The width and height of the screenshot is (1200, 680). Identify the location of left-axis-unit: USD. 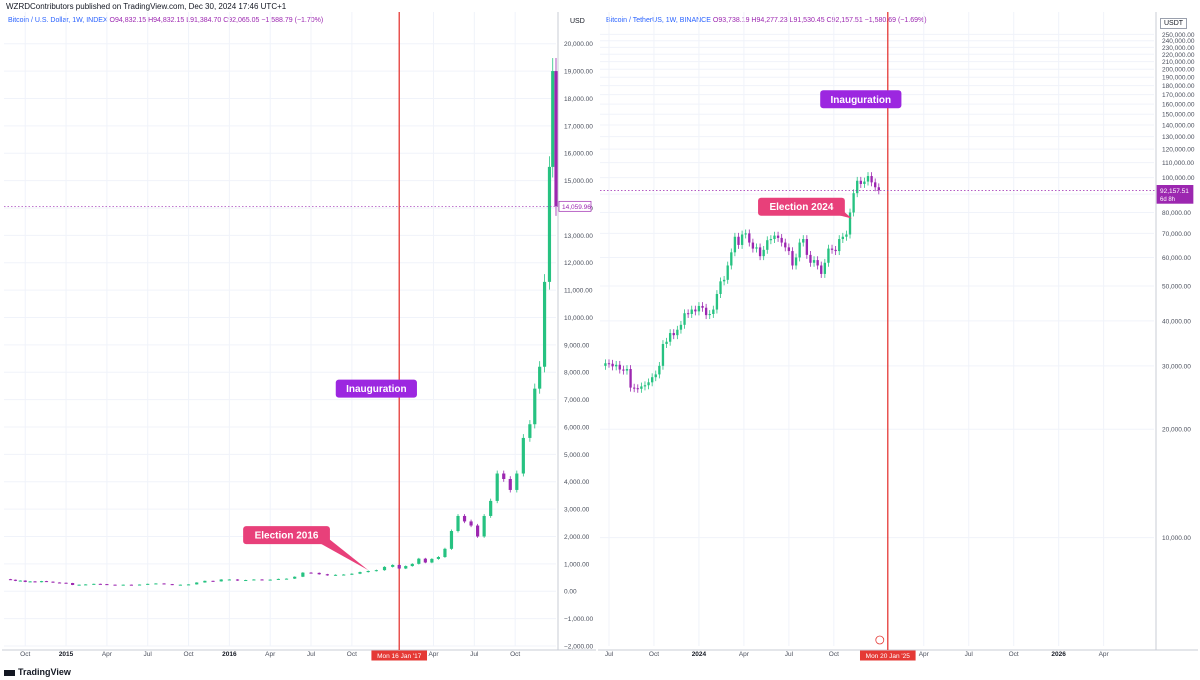
(577, 21).